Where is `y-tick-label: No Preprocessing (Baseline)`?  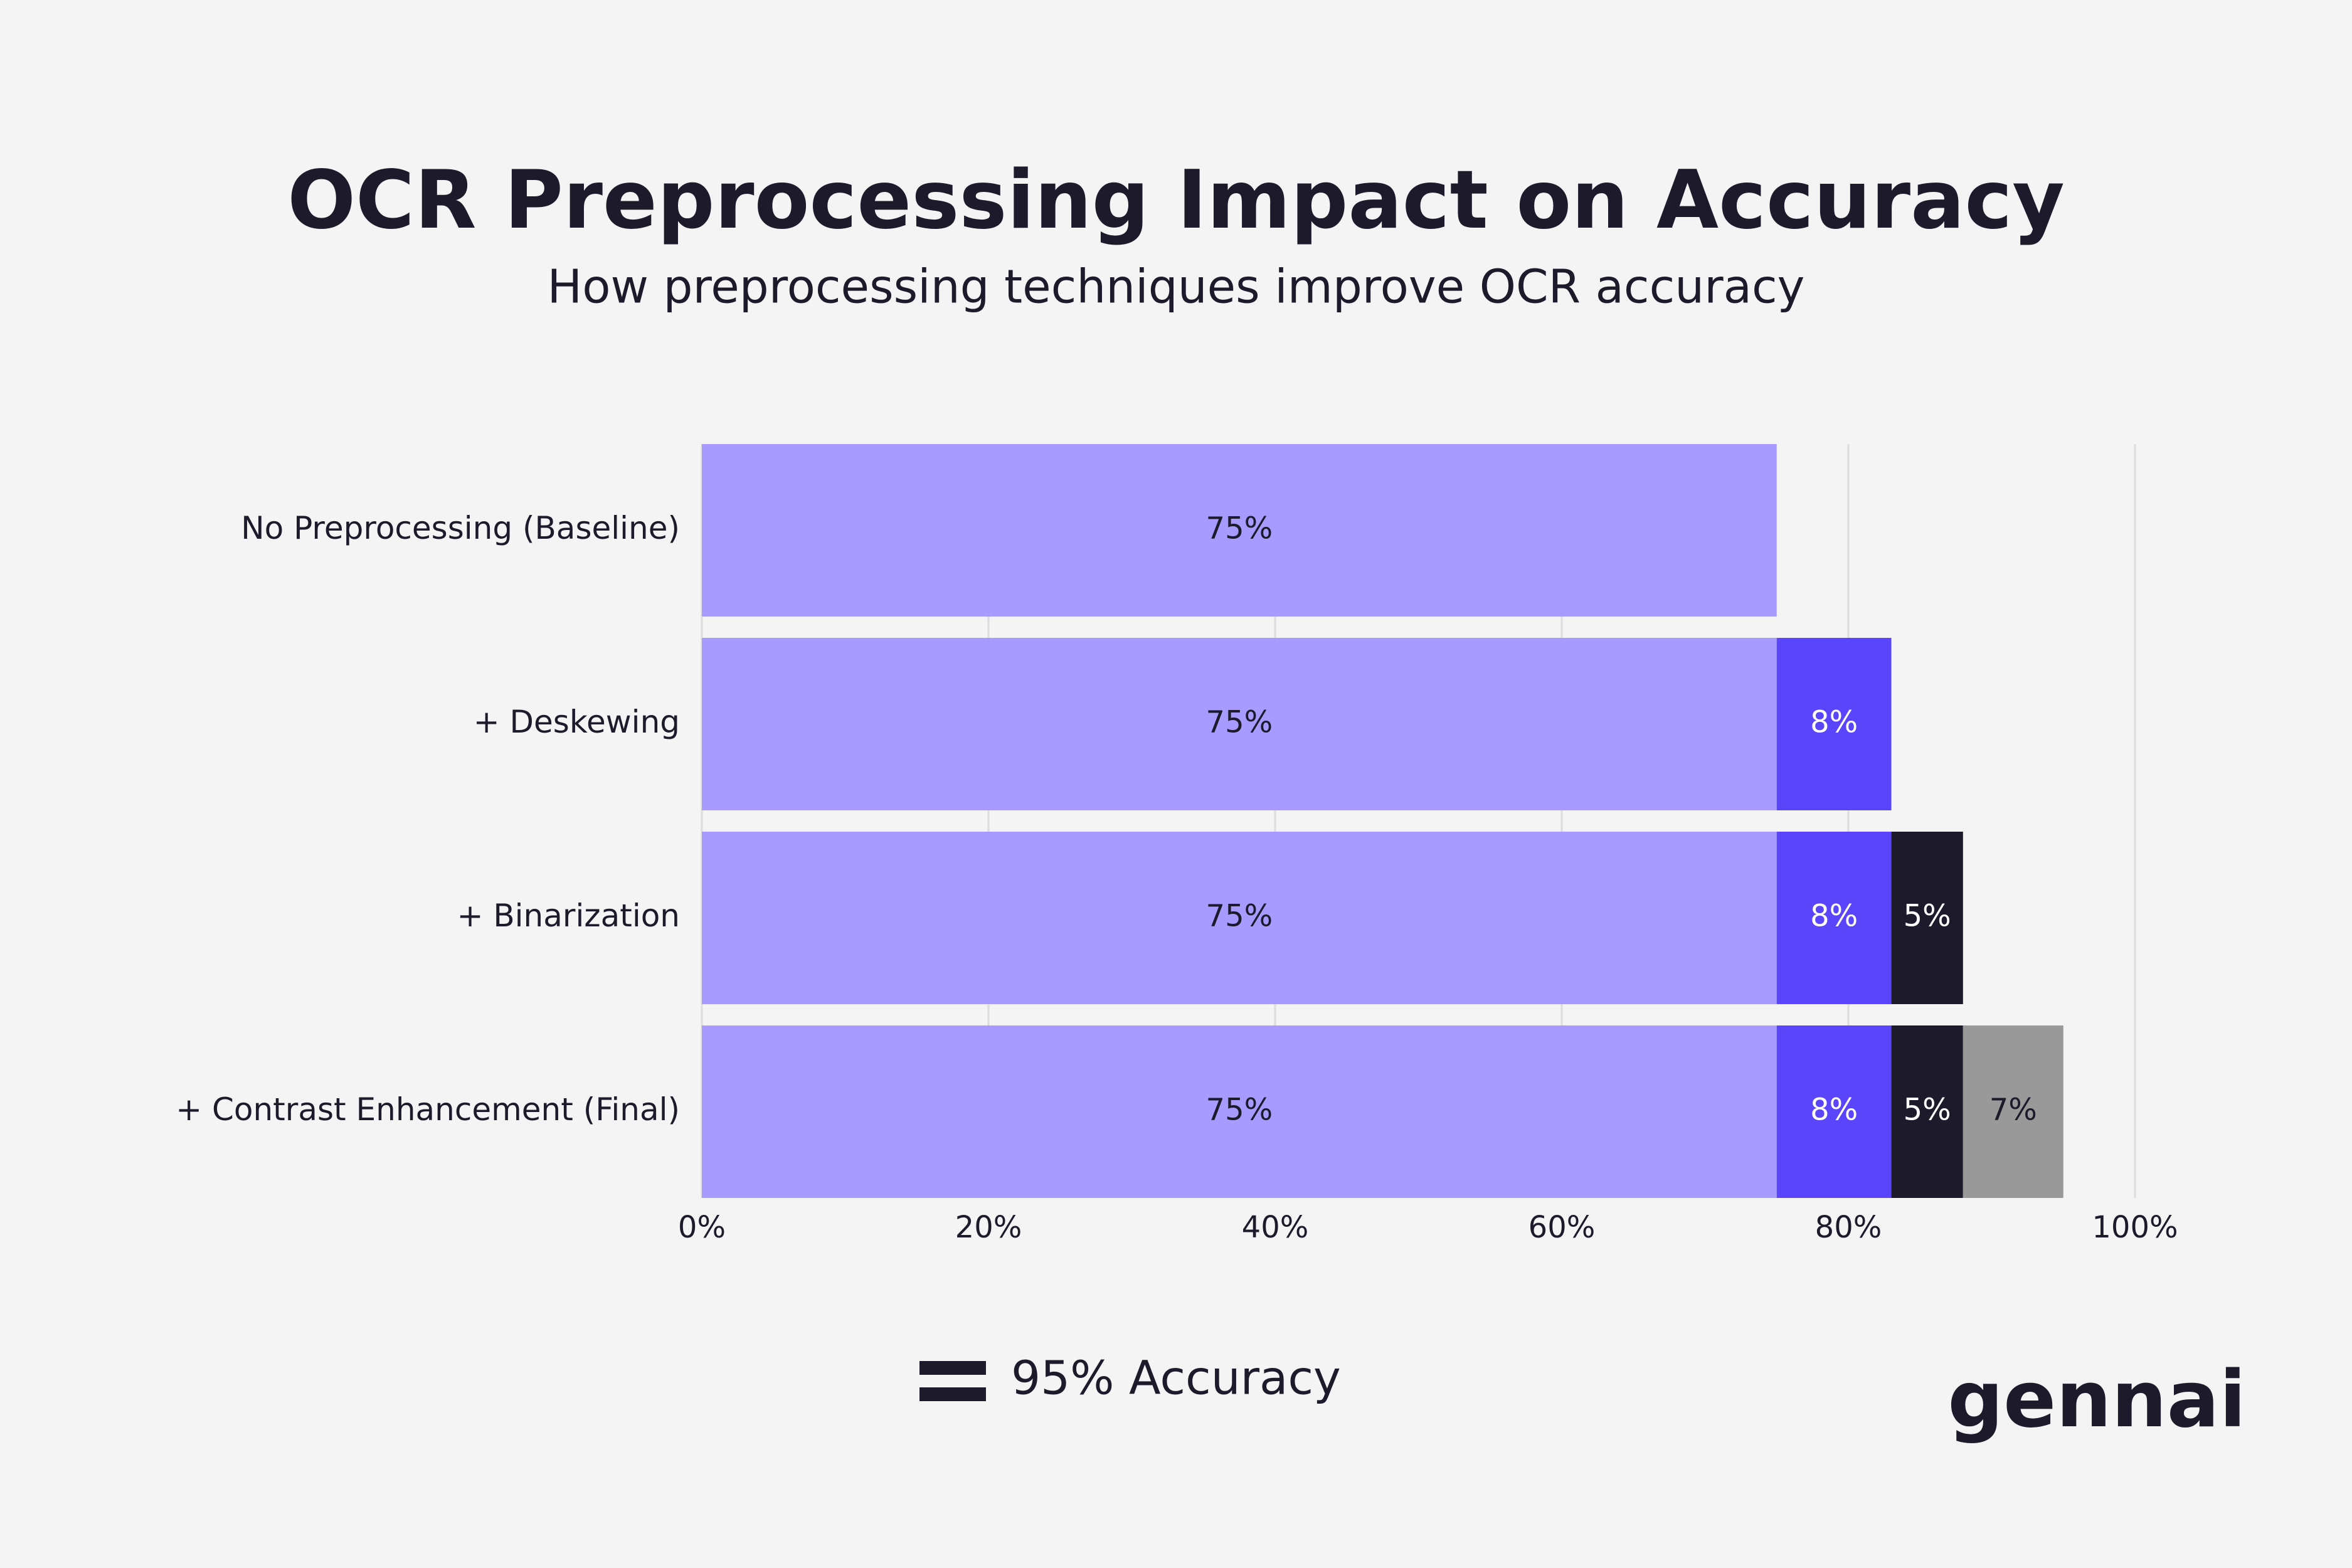
y-tick-label: No Preprocessing (Baseline) is located at coordinates (461, 528).